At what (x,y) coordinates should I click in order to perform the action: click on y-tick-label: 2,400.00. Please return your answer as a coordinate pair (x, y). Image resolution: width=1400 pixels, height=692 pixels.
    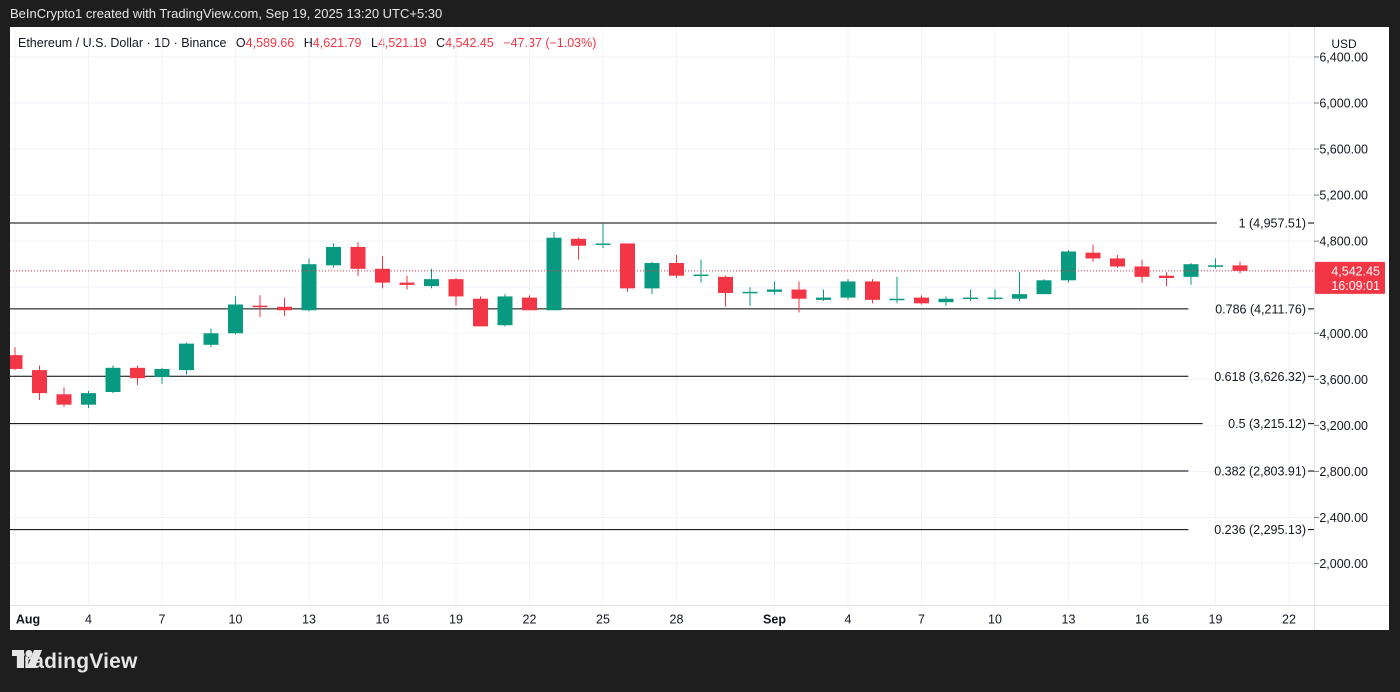
    Looking at the image, I should click on (1343, 518).